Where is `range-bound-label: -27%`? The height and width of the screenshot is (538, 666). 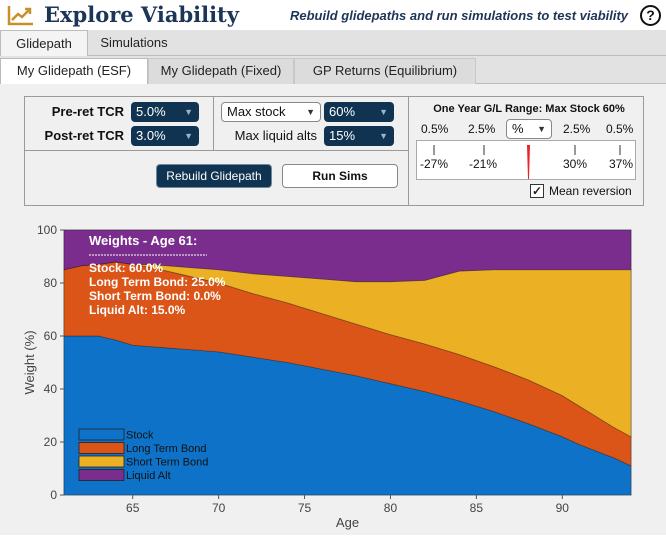 range-bound-label: -27% is located at coordinates (434, 164).